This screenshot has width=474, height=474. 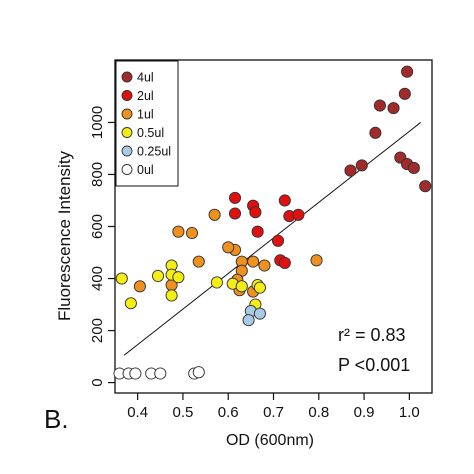 What do you see at coordinates (182, 412) in the screenshot?
I see `x-tick-label: 0.5` at bounding box center [182, 412].